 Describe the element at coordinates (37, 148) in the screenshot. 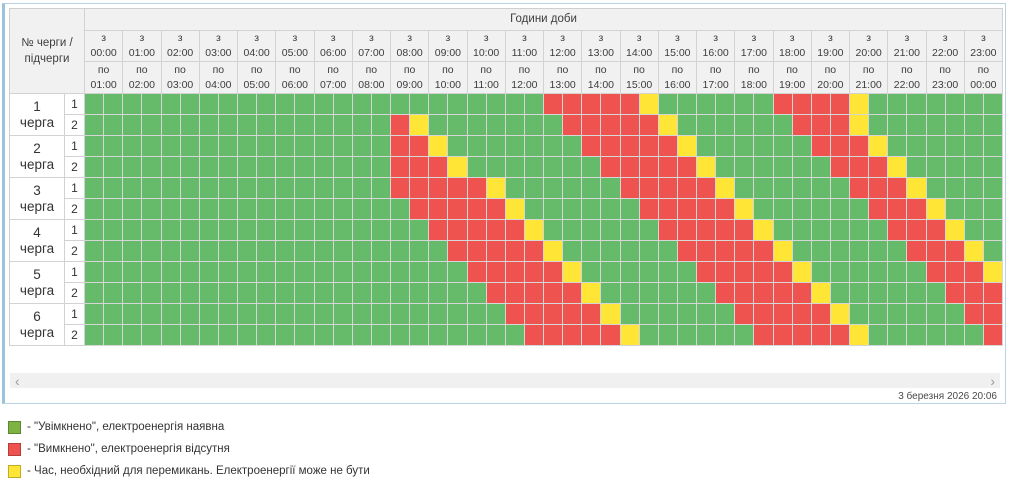

I see `queue-number: 2` at that location.